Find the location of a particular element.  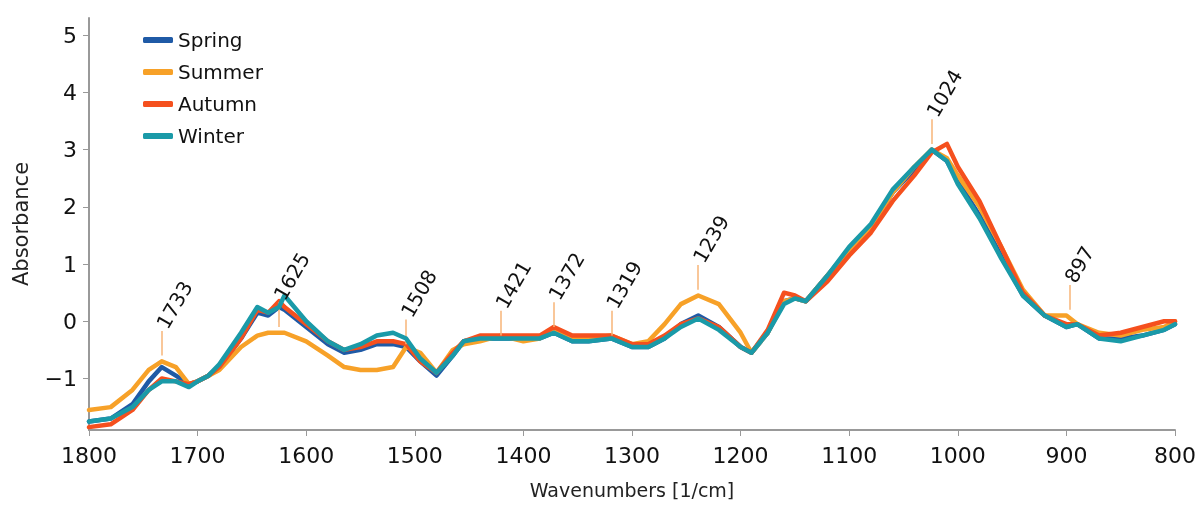

x-tick-label: 1600 is located at coordinates (306, 455).